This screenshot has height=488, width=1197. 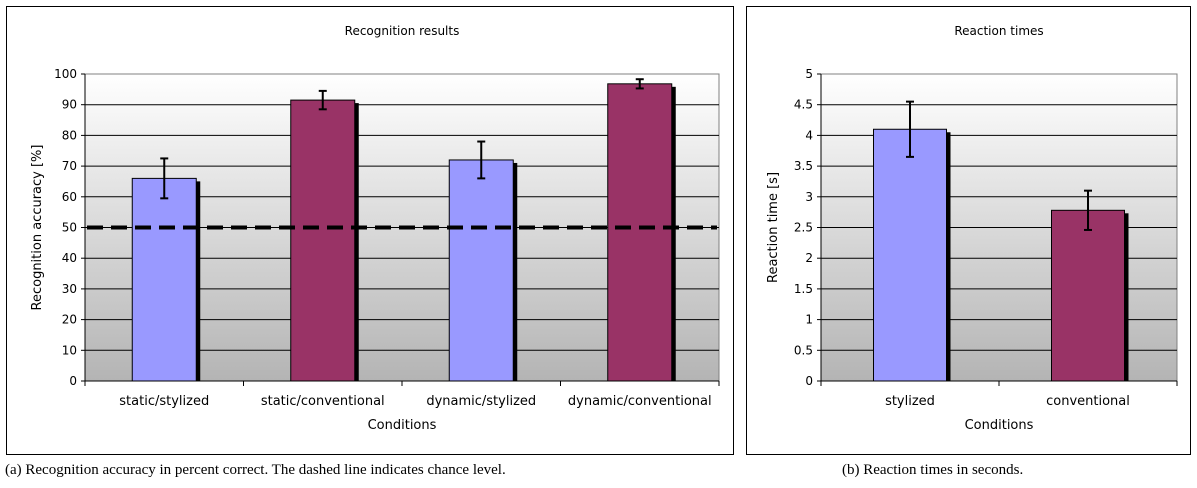 What do you see at coordinates (323, 240) in the screenshot?
I see `bar-static-conventional` at bounding box center [323, 240].